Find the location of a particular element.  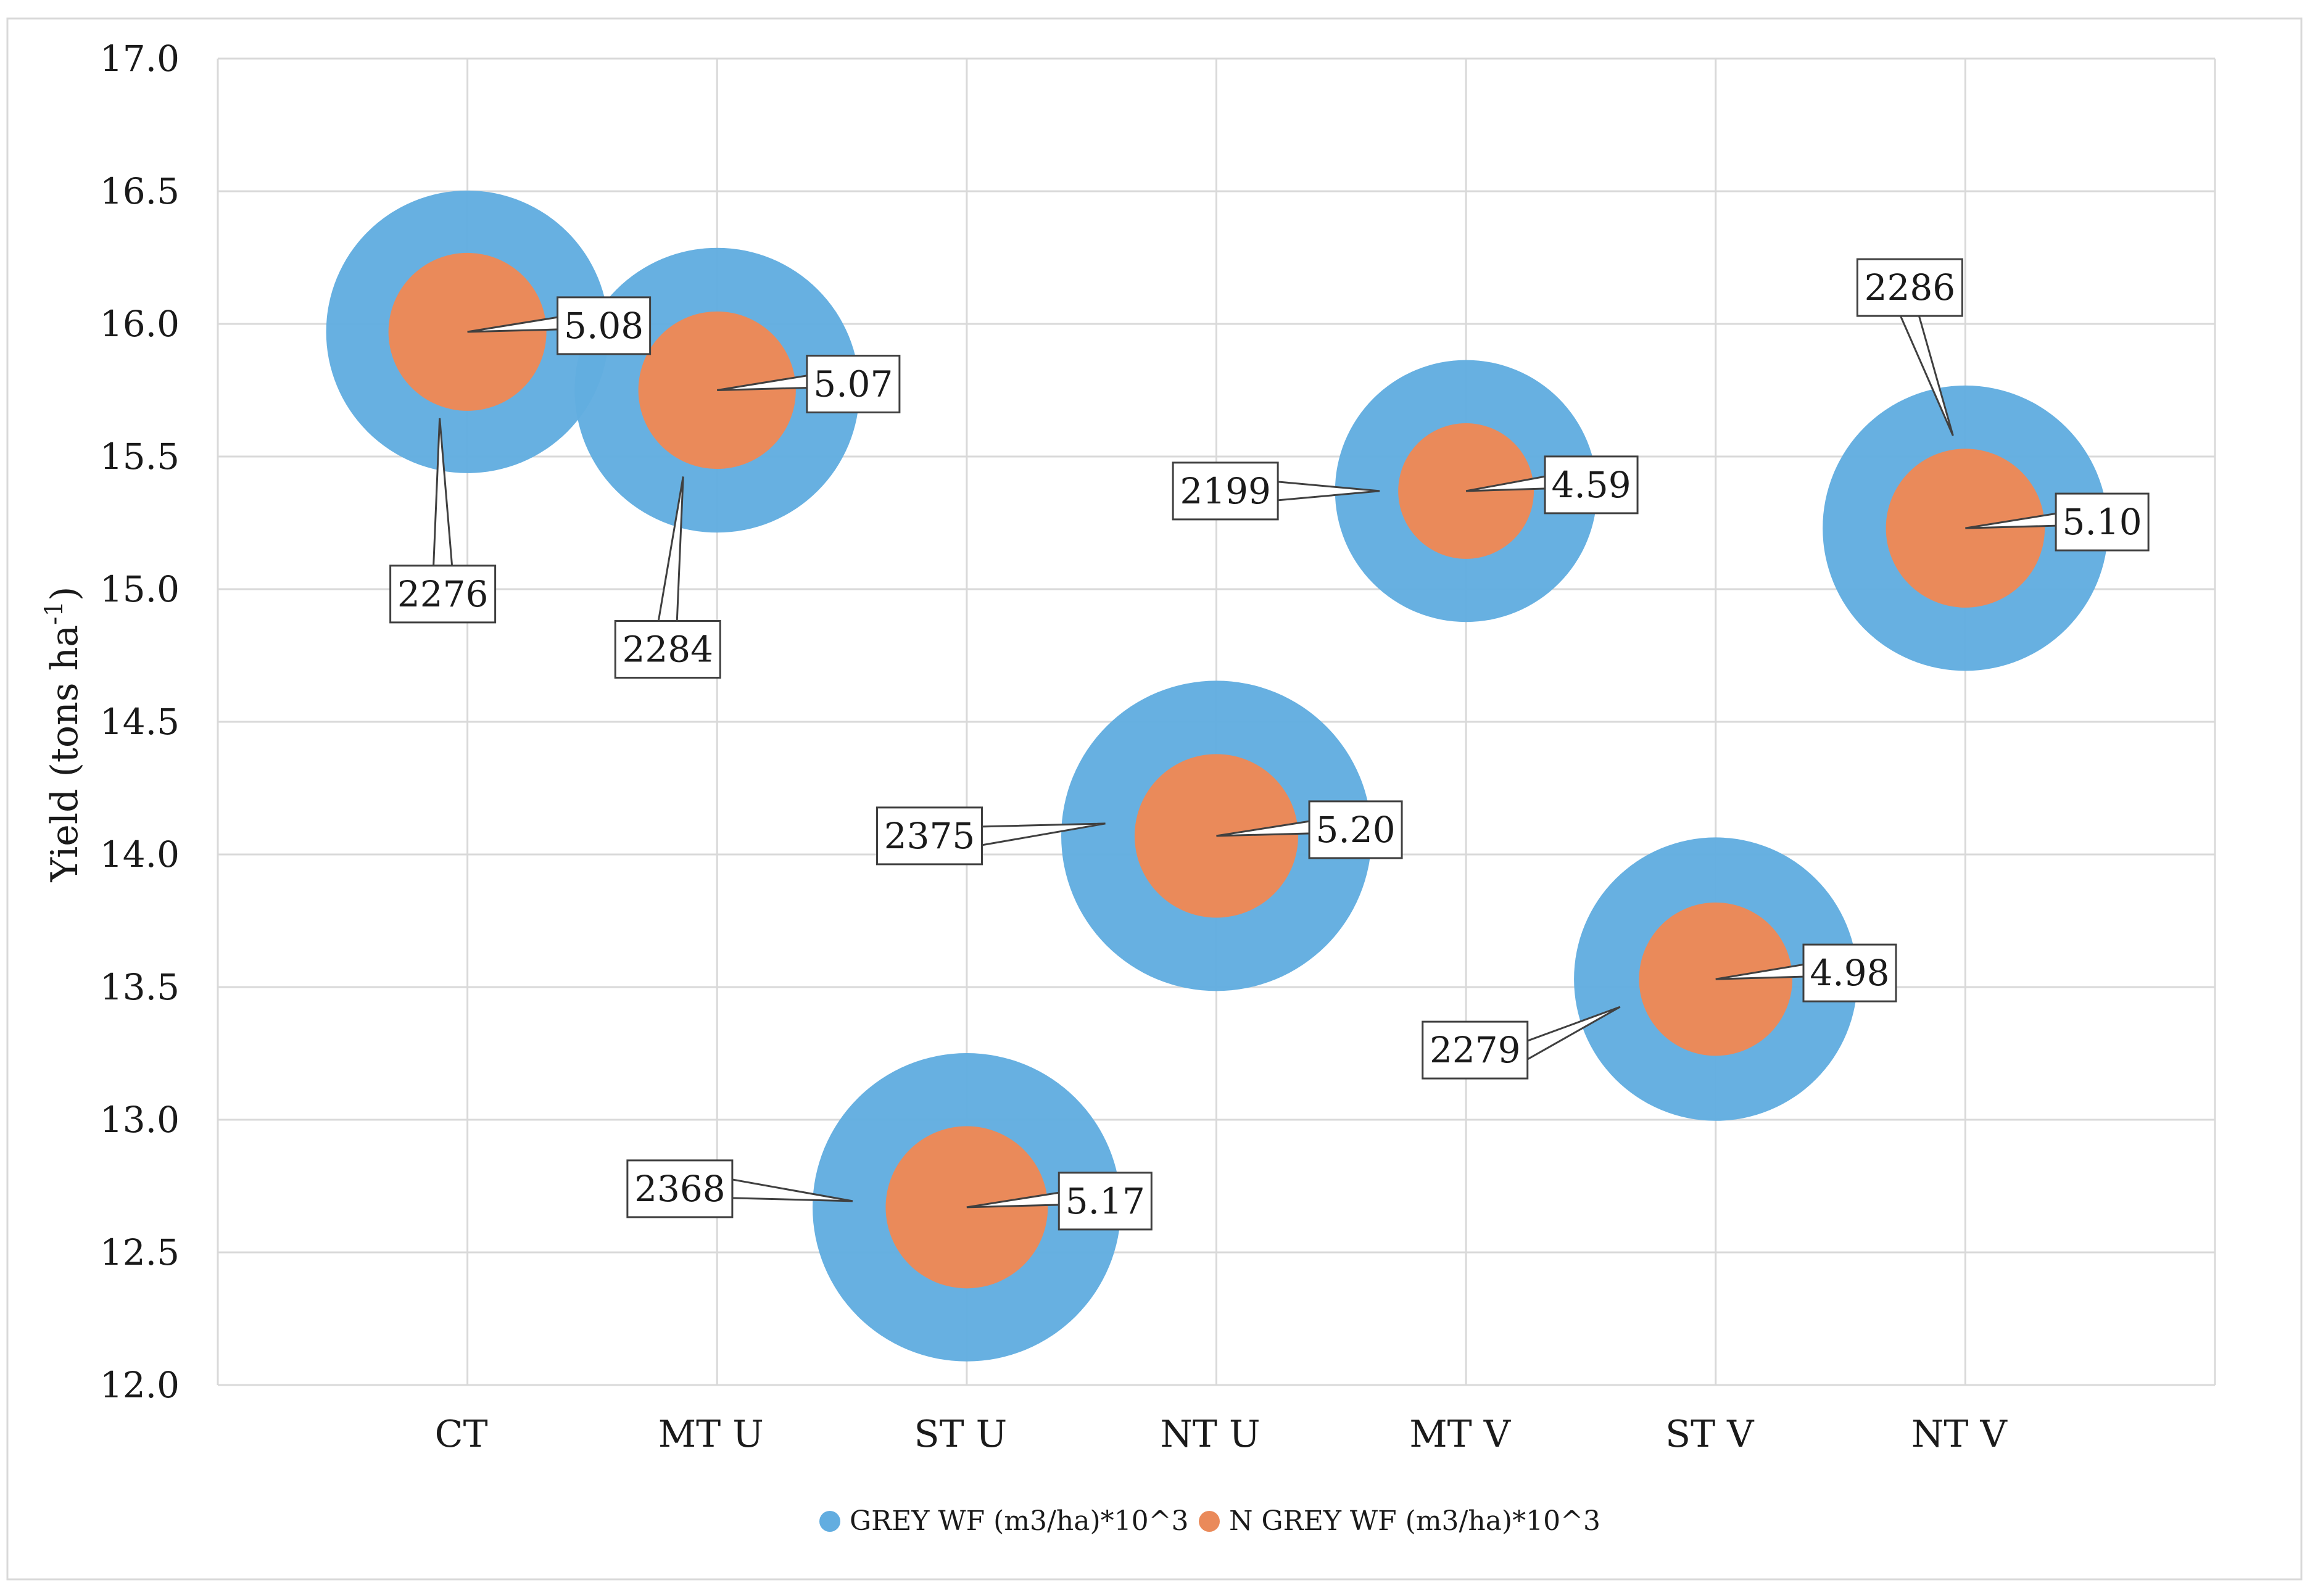

n-grey-wf-label-text: 5.08 is located at coordinates (604, 326).